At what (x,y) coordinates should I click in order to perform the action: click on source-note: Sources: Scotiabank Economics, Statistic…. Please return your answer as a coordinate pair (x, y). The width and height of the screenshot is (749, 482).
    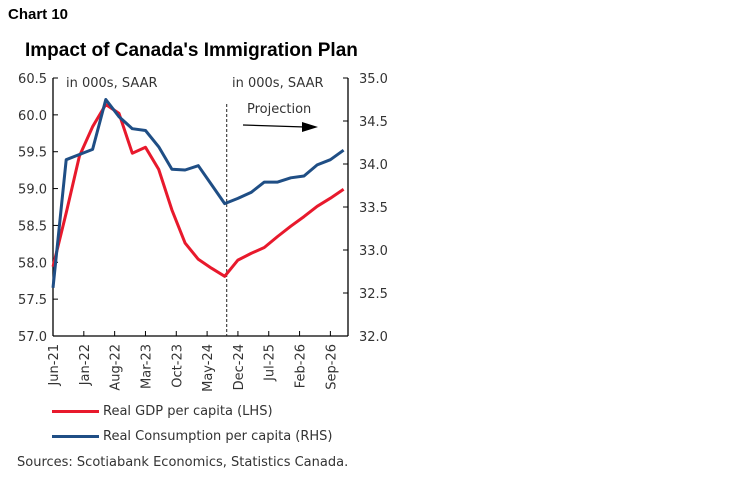
    Looking at the image, I should click on (183, 462).